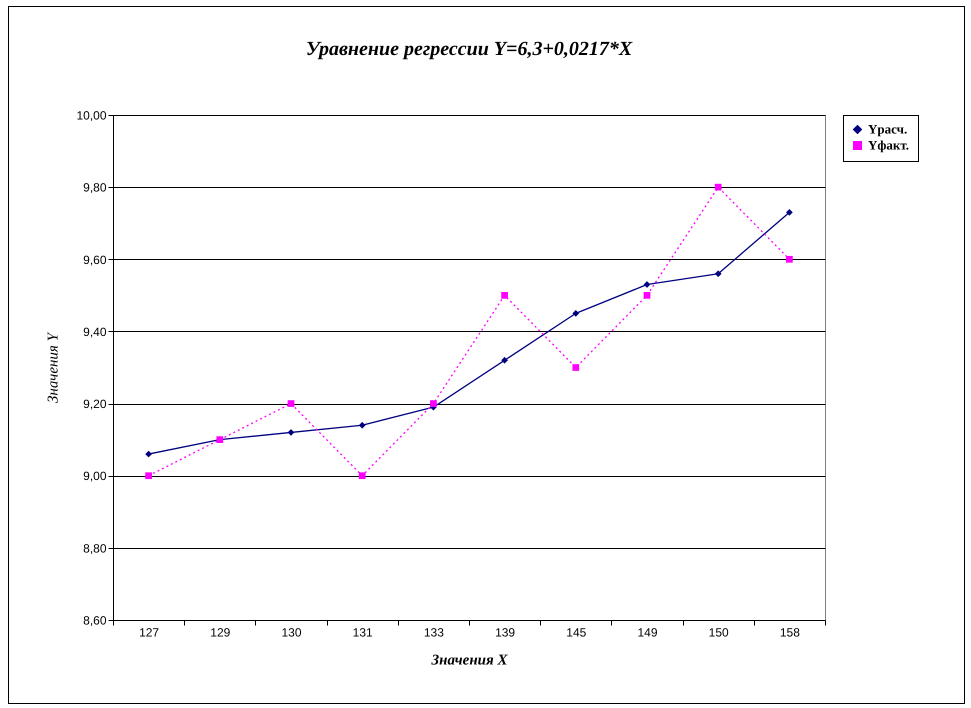 The image size is (971, 708). What do you see at coordinates (95, 404) in the screenshot?
I see `y-tick-label: 9,20` at bounding box center [95, 404].